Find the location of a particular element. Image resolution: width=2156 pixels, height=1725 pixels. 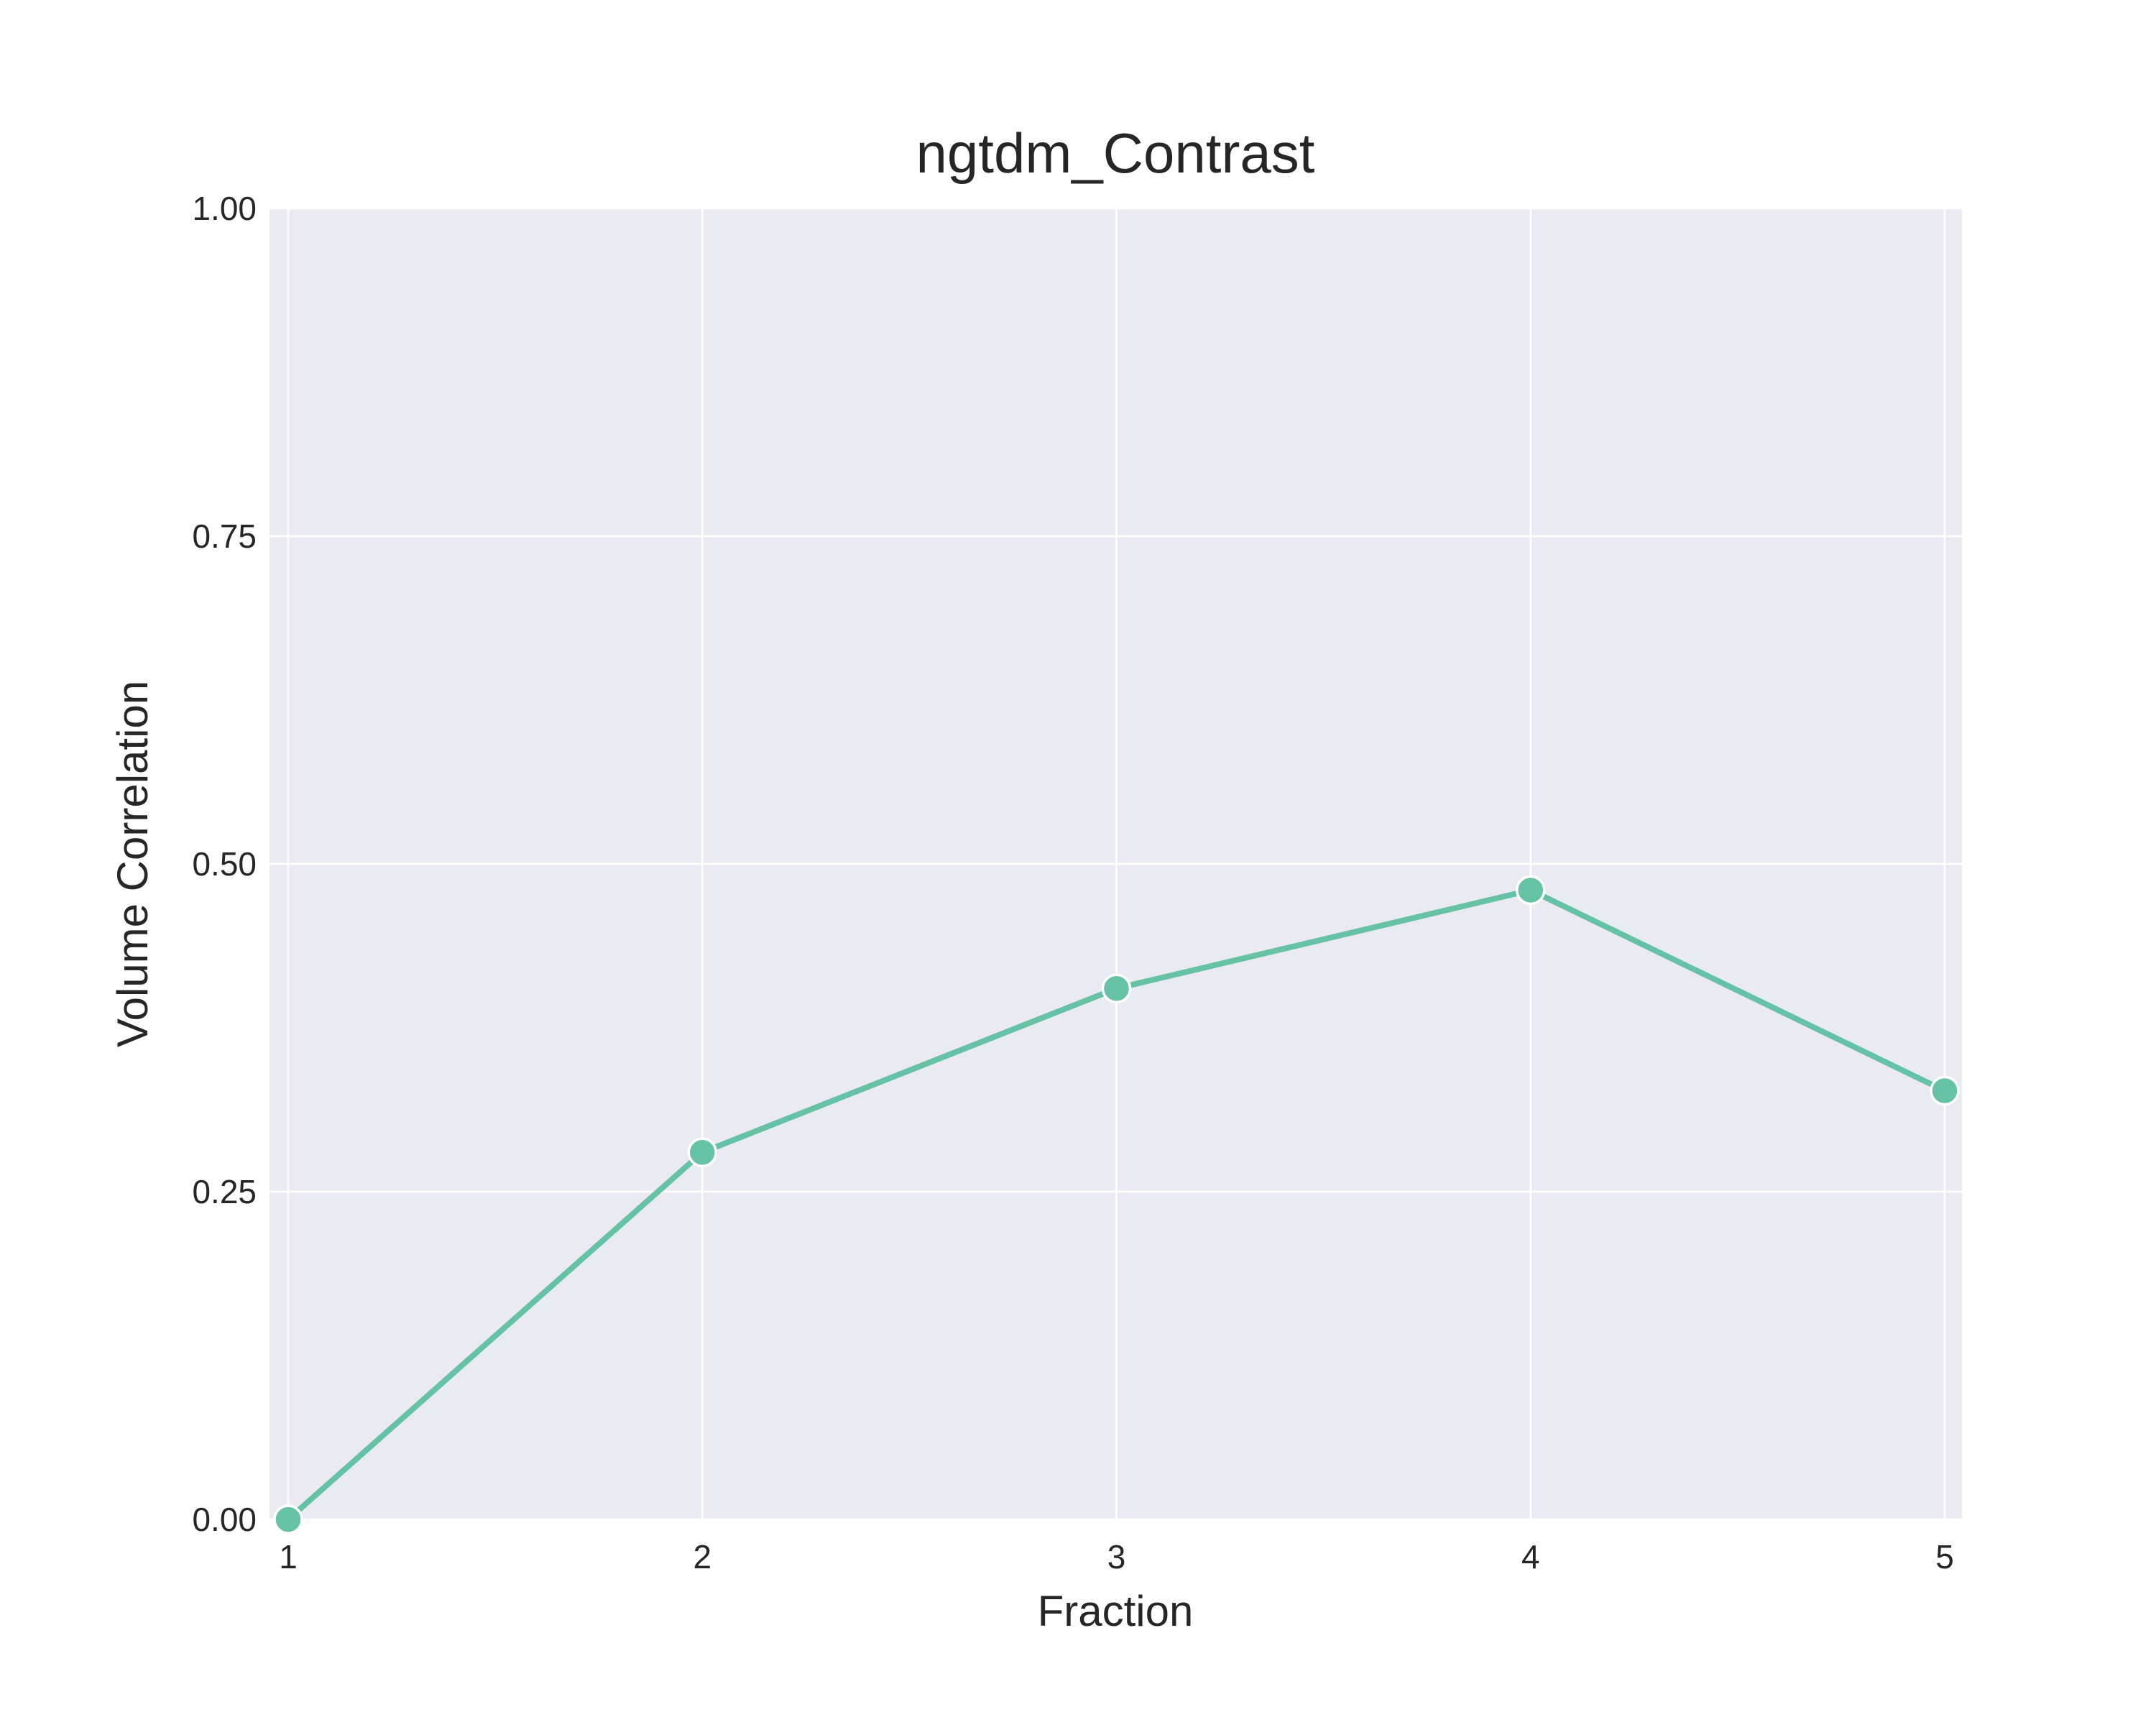

y-tick-label: 0.75 is located at coordinates (224, 536).